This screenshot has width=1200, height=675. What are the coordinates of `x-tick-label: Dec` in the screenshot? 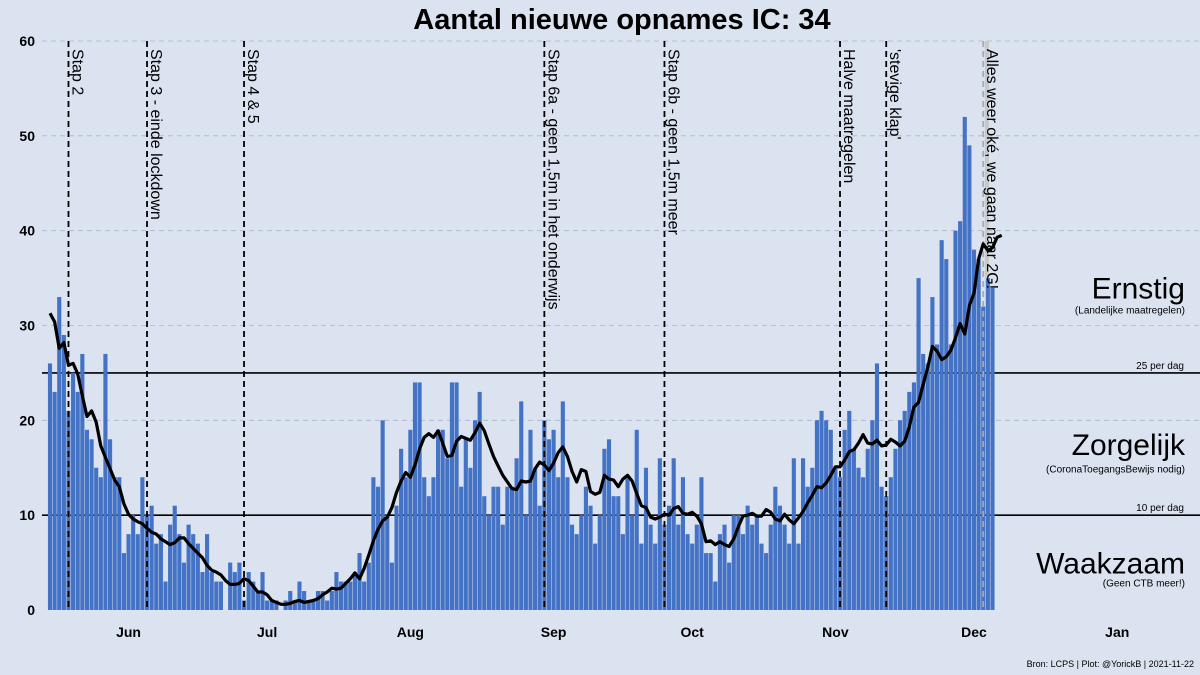 It's located at (974, 632).